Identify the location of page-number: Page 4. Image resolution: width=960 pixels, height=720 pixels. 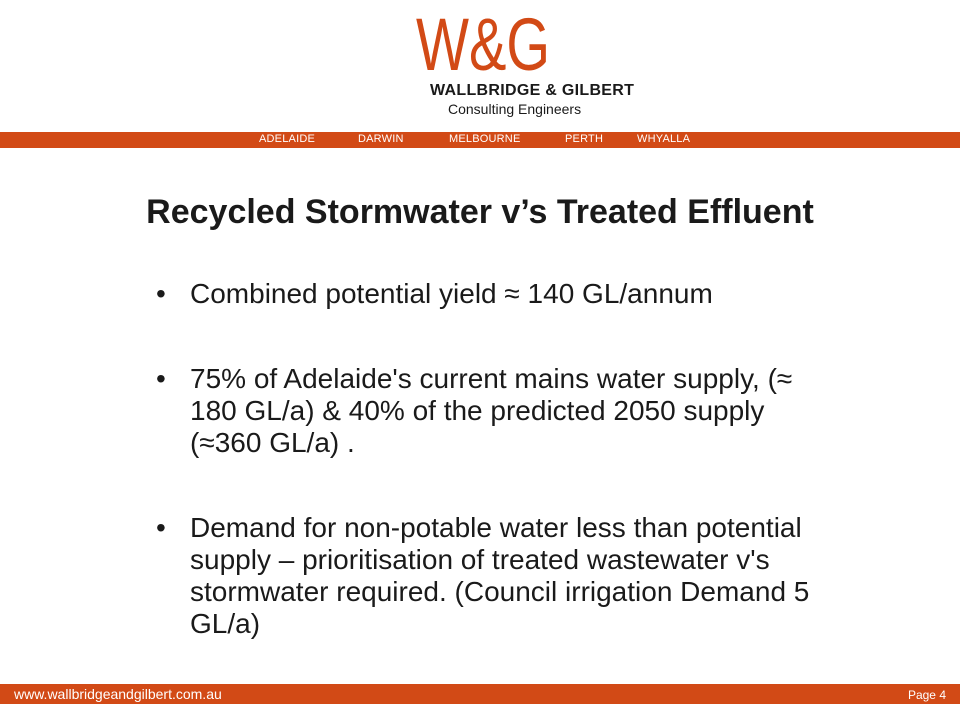
(926, 695).